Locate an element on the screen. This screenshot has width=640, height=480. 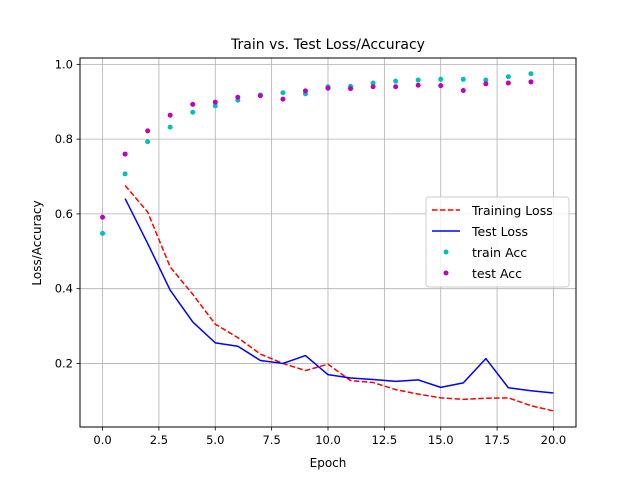
y-axis-label: Loss/Accuracy is located at coordinates (37, 242).